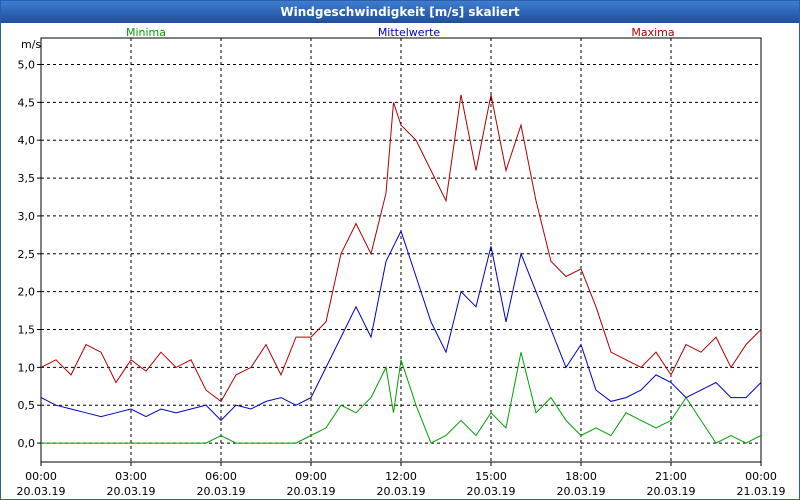  What do you see at coordinates (27, 140) in the screenshot?
I see `y-tick-label: 4,0` at bounding box center [27, 140].